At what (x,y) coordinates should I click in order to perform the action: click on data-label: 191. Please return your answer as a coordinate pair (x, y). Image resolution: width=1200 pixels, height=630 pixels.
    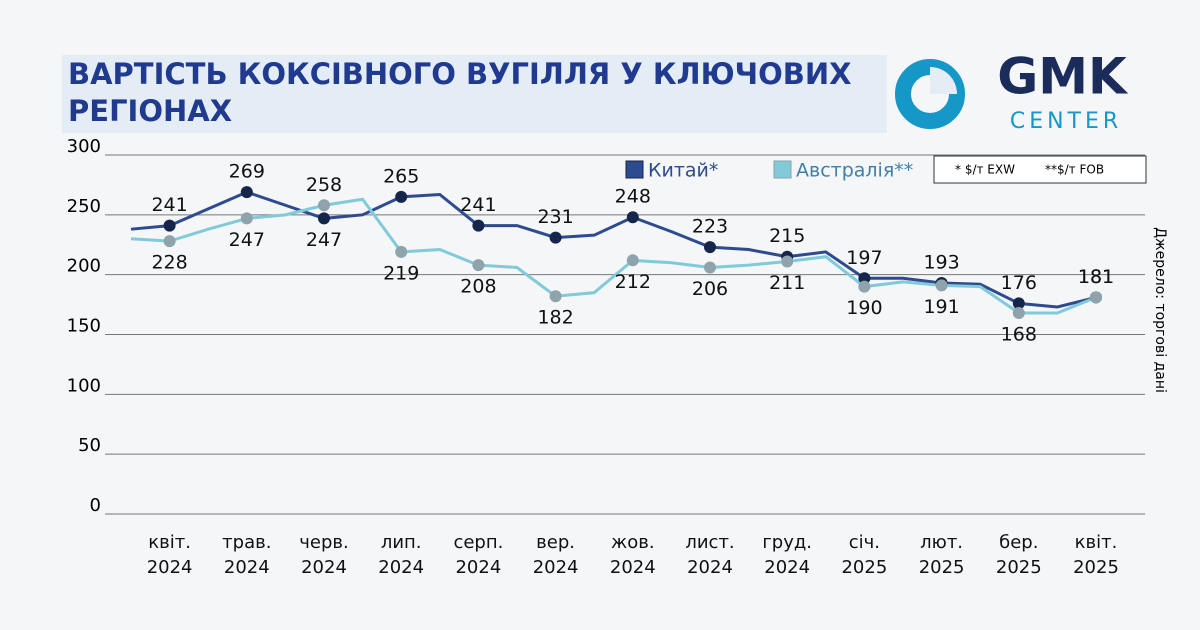
    Looking at the image, I should click on (941, 307).